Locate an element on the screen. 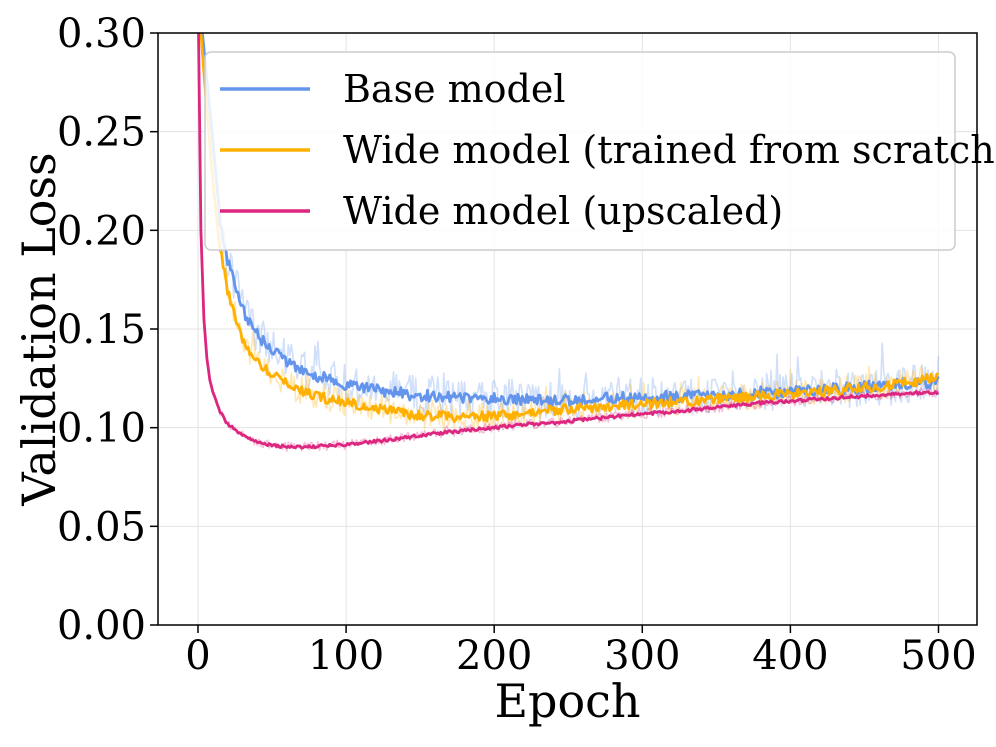 This screenshot has width=996, height=747. y-tick-label: 0.10 is located at coordinates (101, 429).